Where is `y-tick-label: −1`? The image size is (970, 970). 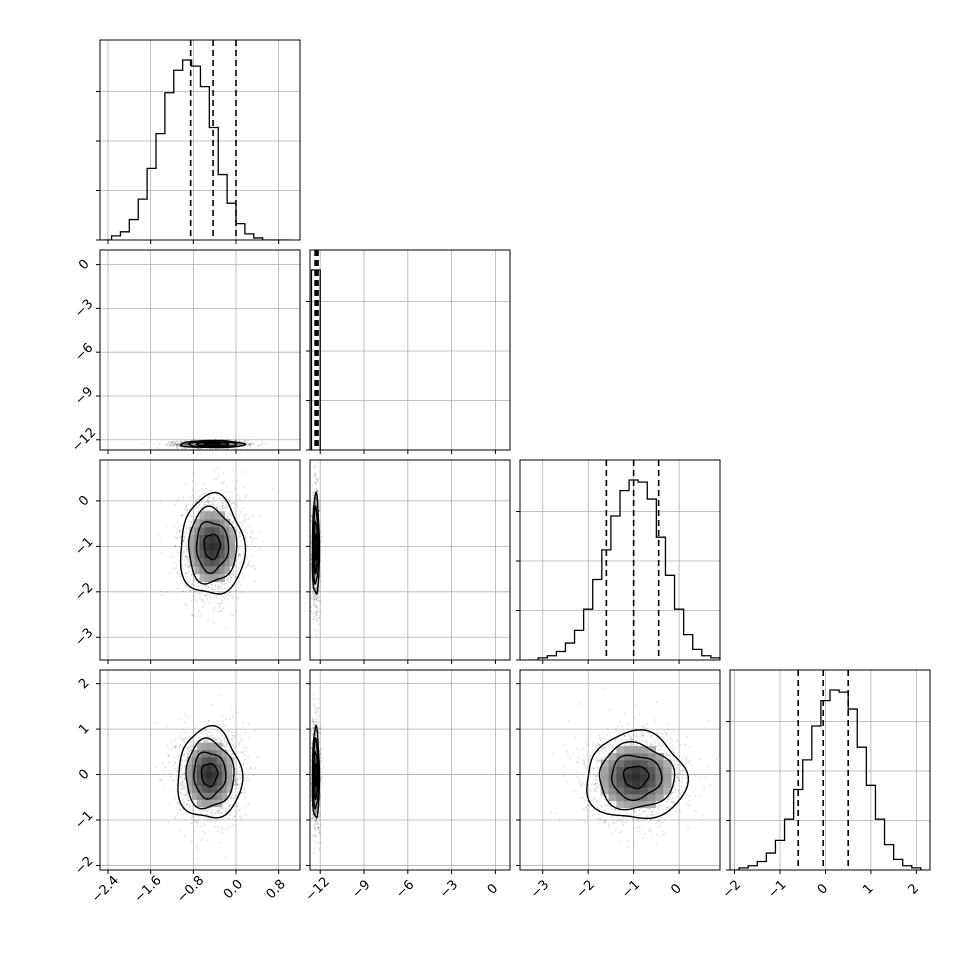
y-tick-label: −1 is located at coordinates (84, 547).